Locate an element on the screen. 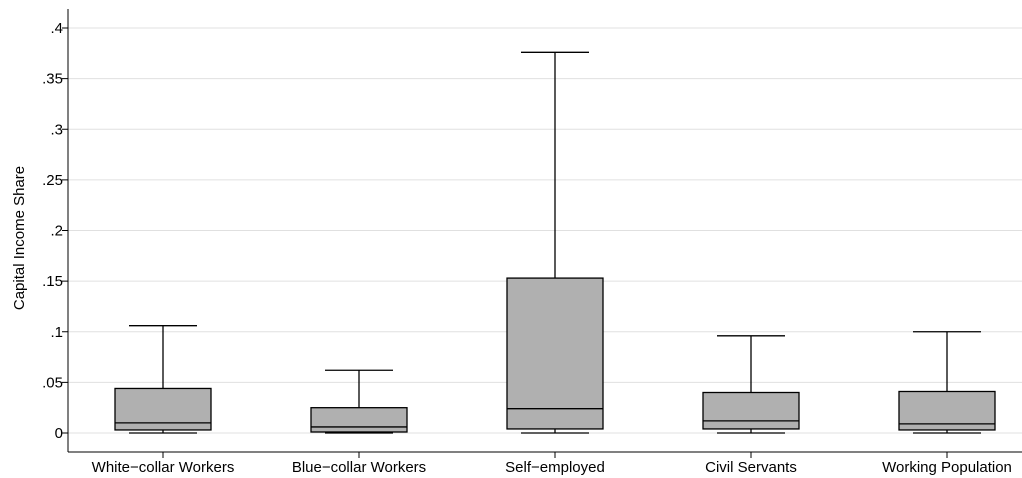  y-axis-title: Capital Income Share is located at coordinates (19, 238).